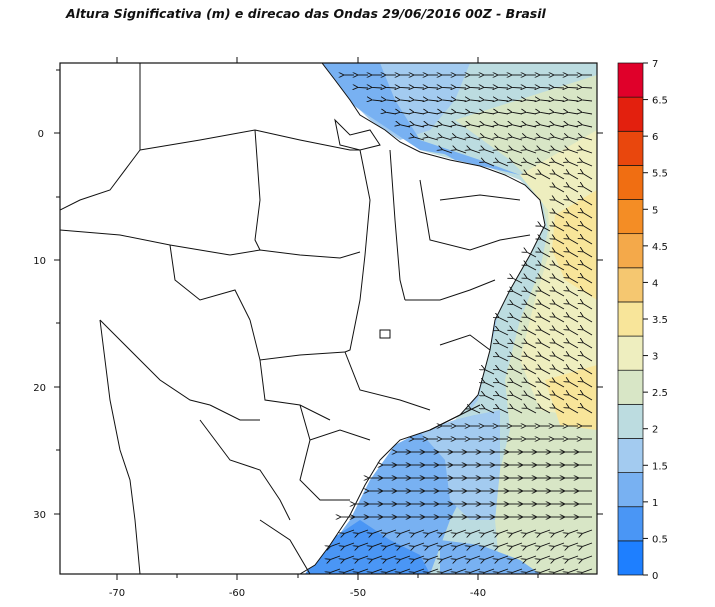 This screenshot has width=715, height=607. I want to click on colorbar-label: 1.5, so click(660, 466).